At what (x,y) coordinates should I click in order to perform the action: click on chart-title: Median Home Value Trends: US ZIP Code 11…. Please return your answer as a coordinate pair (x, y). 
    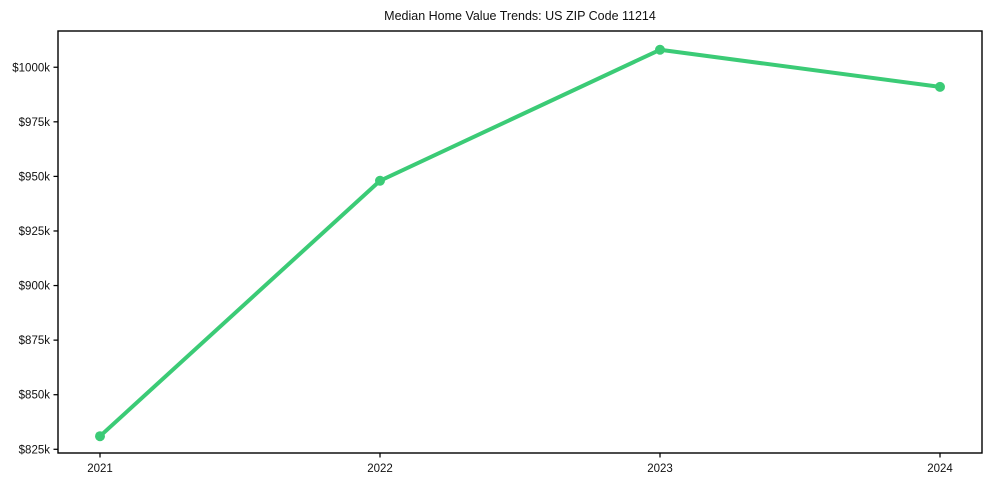
    Looking at the image, I should click on (520, 16).